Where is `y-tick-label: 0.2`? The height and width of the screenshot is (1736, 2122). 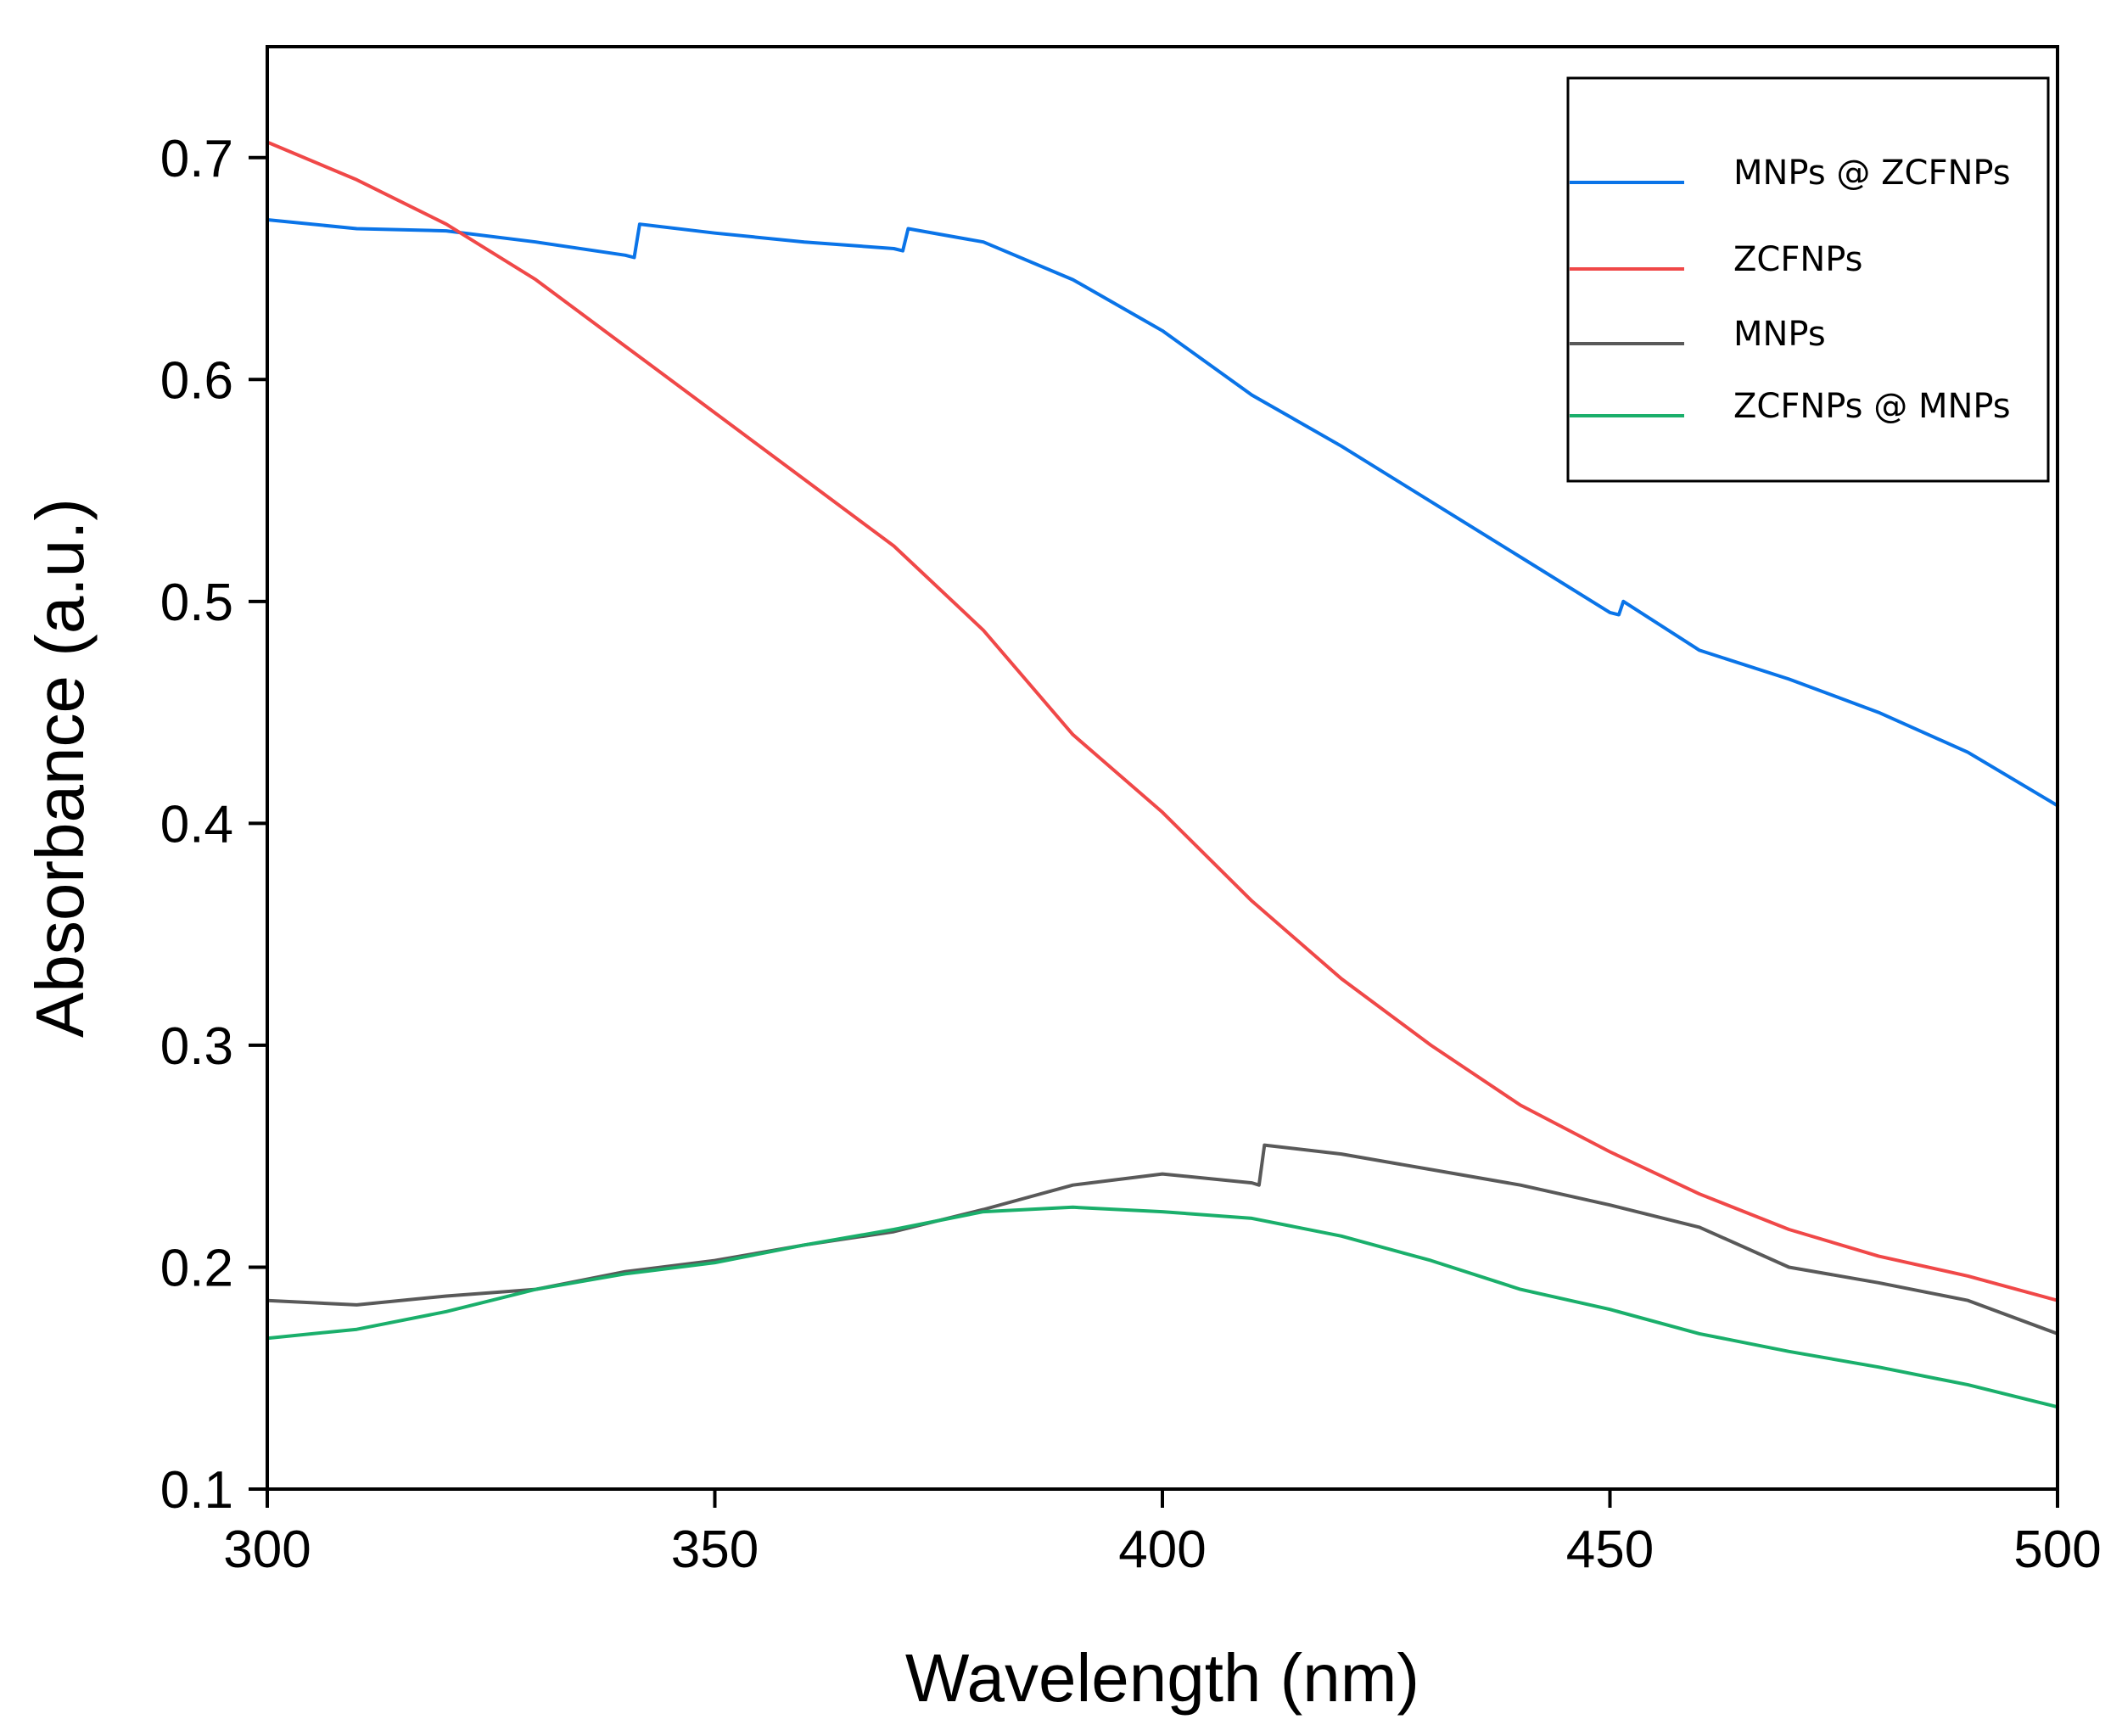
y-tick-label: 0.2 is located at coordinates (196, 1268).